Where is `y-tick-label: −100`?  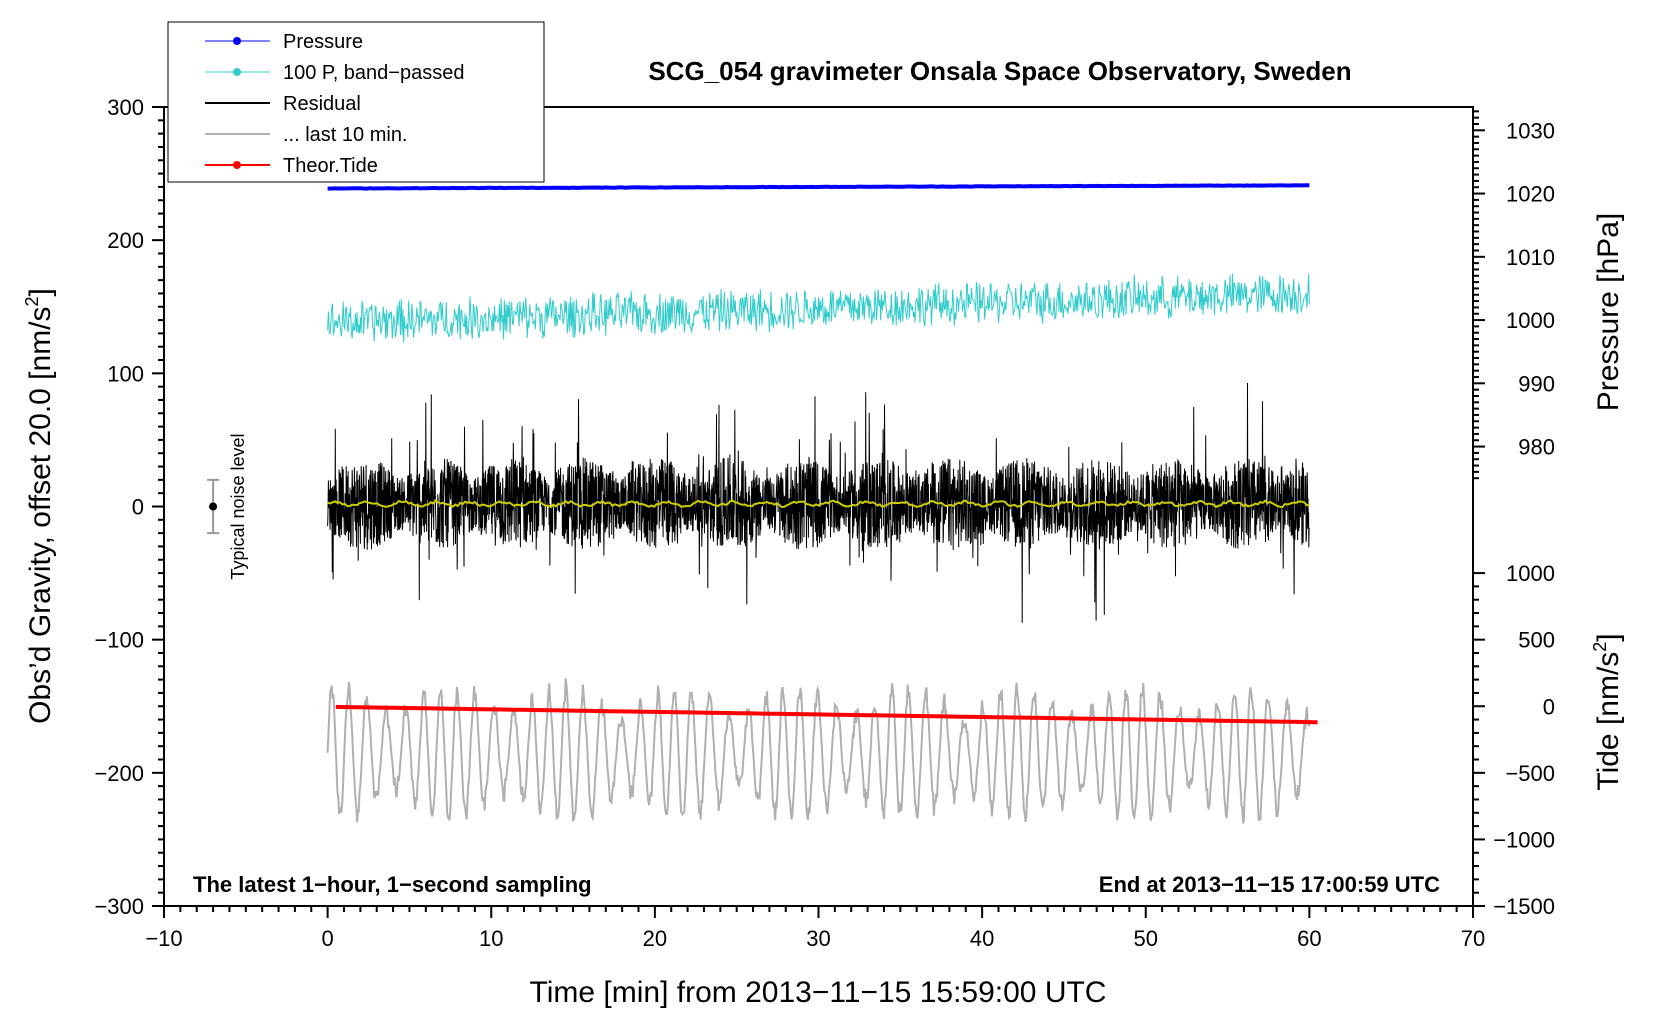 y-tick-label: −100 is located at coordinates (119, 640).